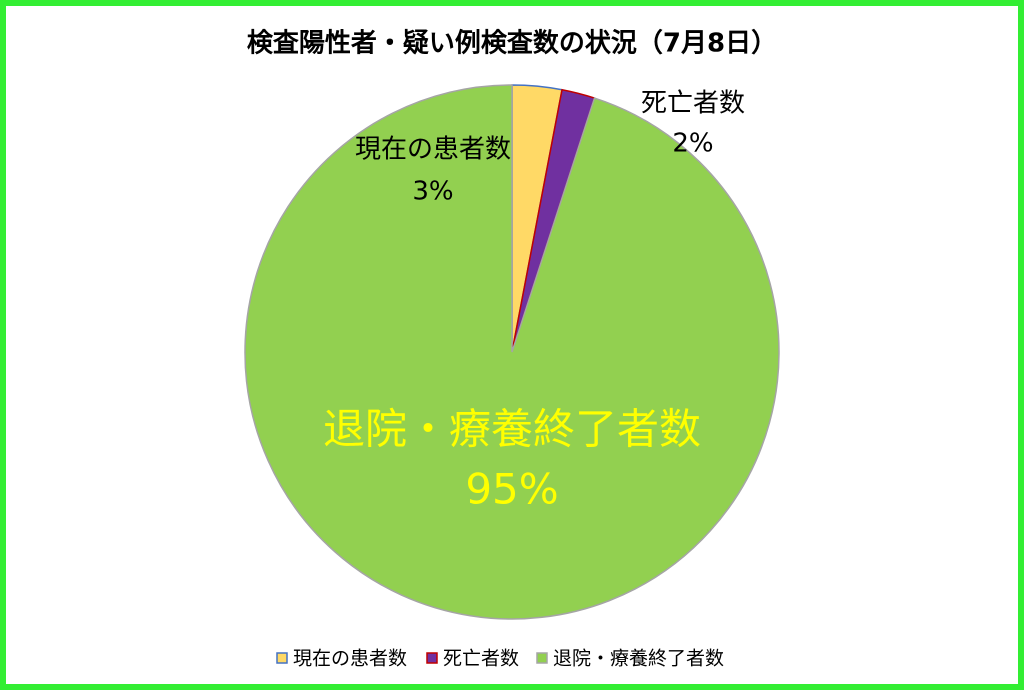  I want to click on data-label-name: 退院・療養終了者数, so click(512, 429).